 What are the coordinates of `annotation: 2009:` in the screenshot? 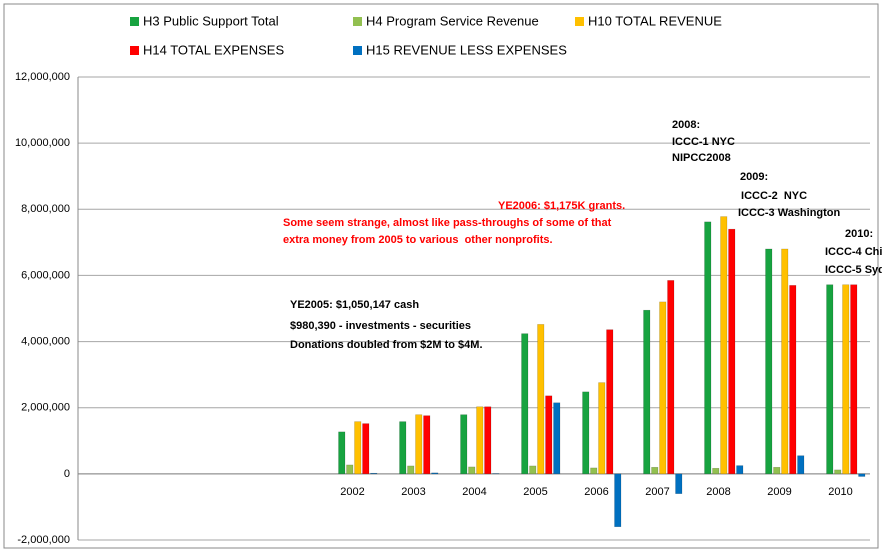 It's located at (754, 177).